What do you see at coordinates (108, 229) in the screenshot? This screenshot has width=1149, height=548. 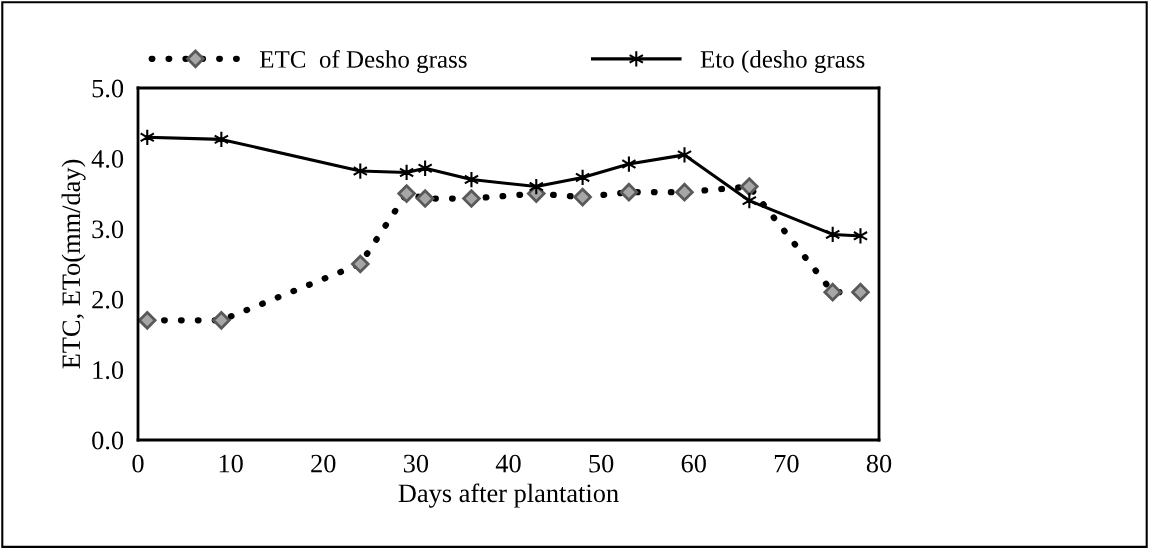 I see `y-tick-label: 3.0` at bounding box center [108, 229].